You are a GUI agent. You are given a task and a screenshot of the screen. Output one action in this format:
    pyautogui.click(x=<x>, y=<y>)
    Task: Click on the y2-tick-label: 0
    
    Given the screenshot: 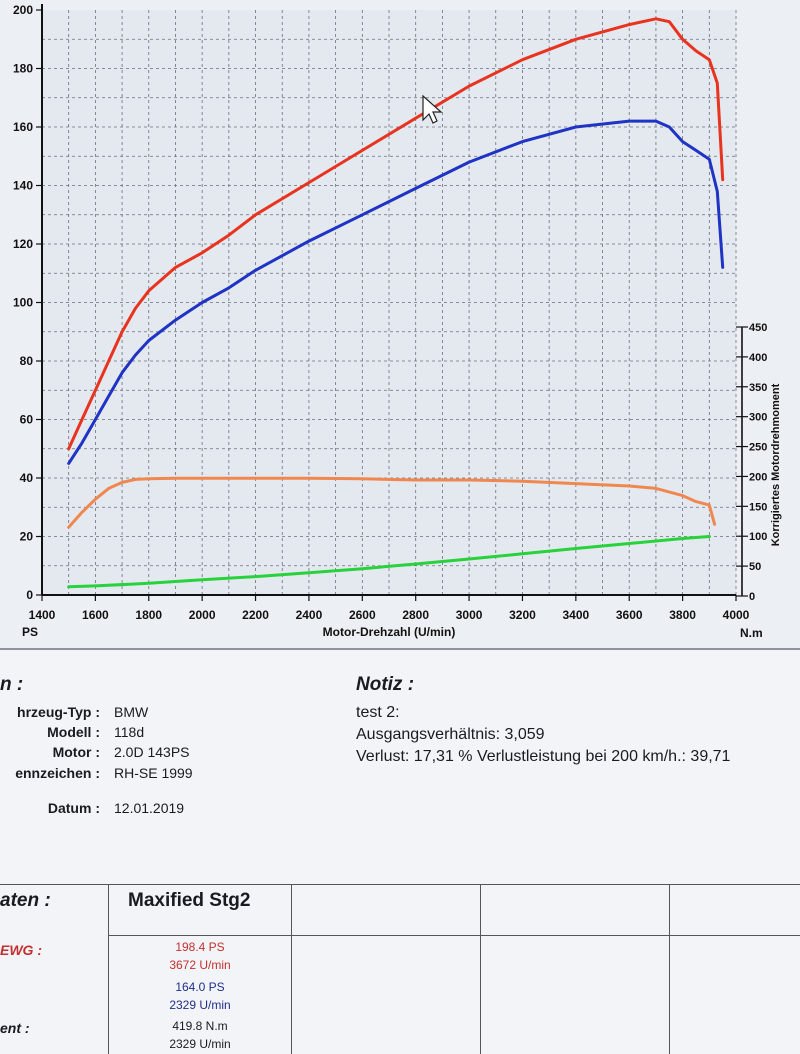 What is the action you would take?
    pyautogui.click(x=752, y=597)
    